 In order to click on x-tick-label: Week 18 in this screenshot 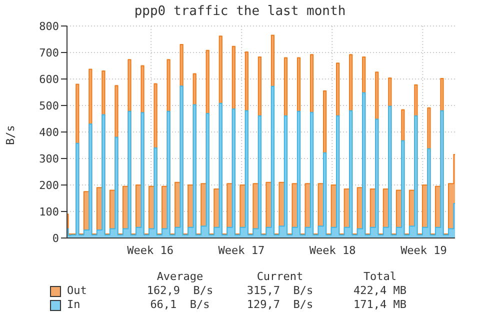, I will do `click(332, 250)`.